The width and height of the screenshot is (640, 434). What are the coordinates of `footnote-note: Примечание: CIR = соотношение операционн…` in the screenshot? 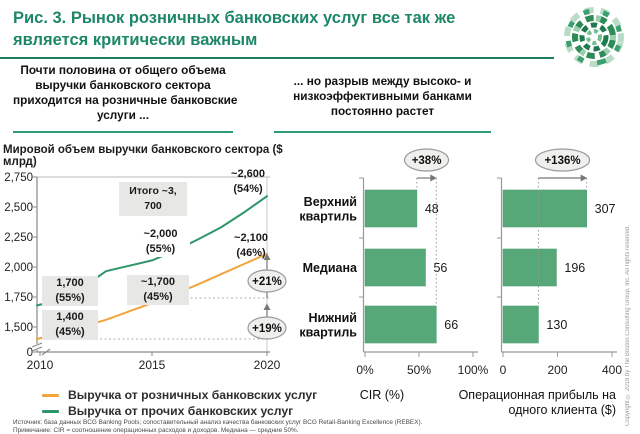 It's located at (156, 430).